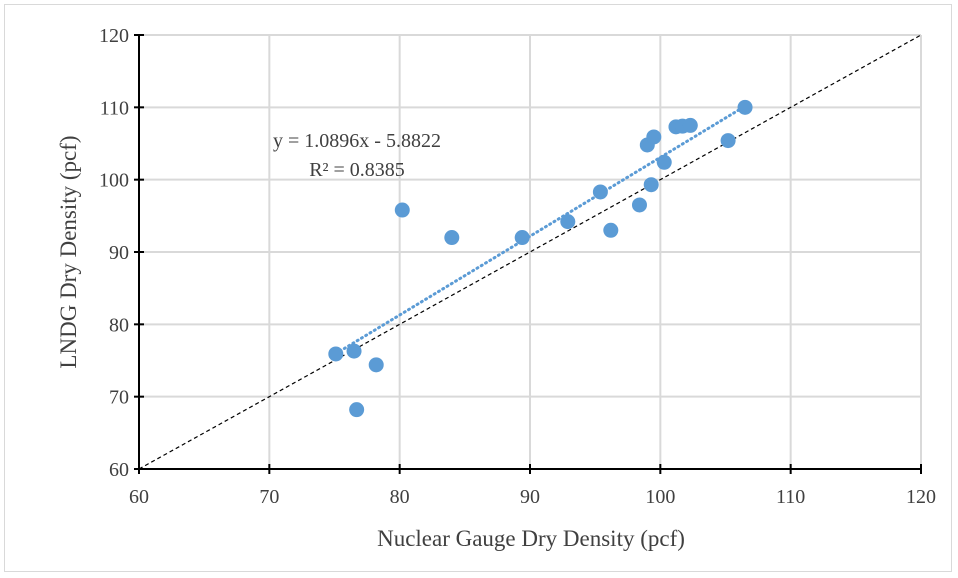  I want to click on y-tick-label: 70, so click(119, 398).